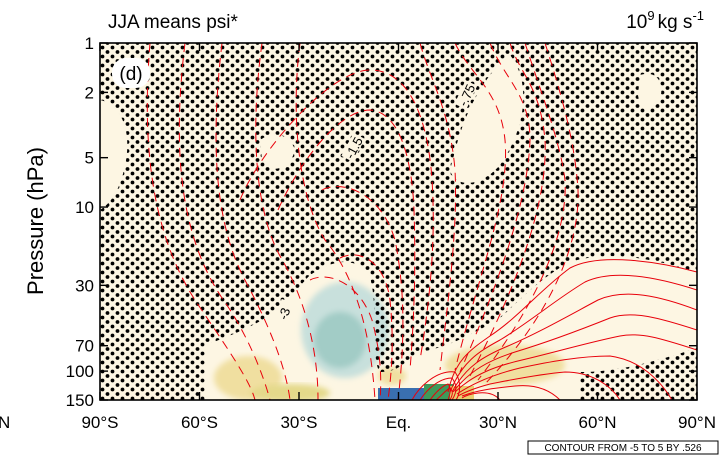 The image size is (725, 457). Describe the element at coordinates (173, 22) in the screenshot. I see `chart-title: JJA means psi*` at that location.